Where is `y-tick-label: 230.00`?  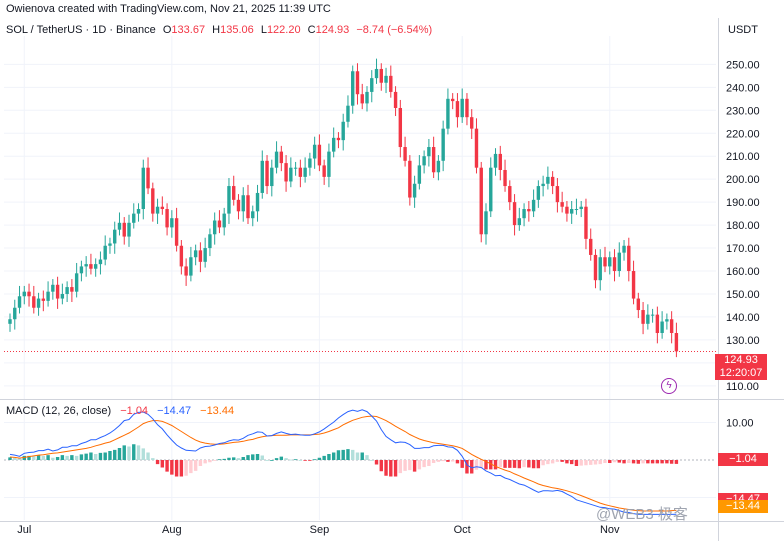 y-tick-label: 230.00 is located at coordinates (743, 111).